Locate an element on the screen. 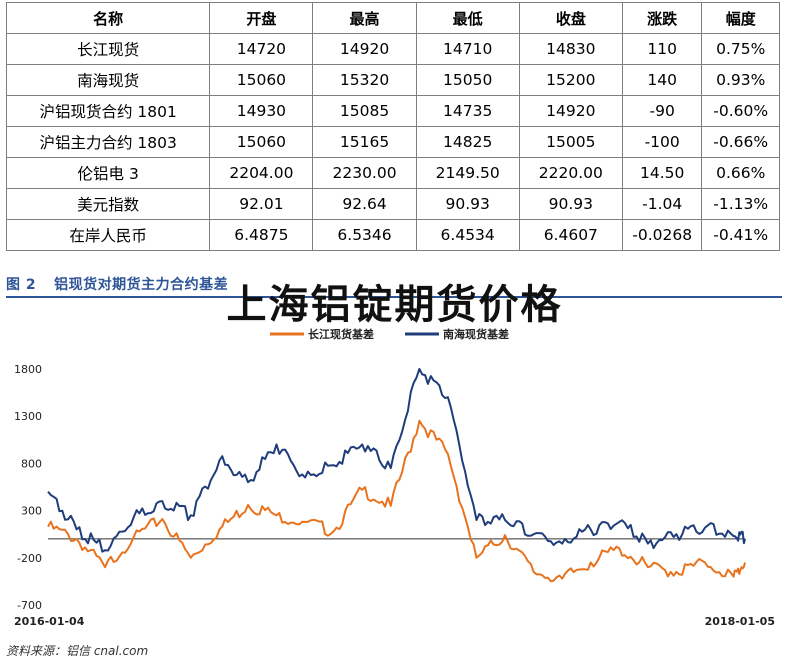 The width and height of the screenshot is (789, 664). x-tick-label-end: 2018-01-05 is located at coordinates (740, 621).